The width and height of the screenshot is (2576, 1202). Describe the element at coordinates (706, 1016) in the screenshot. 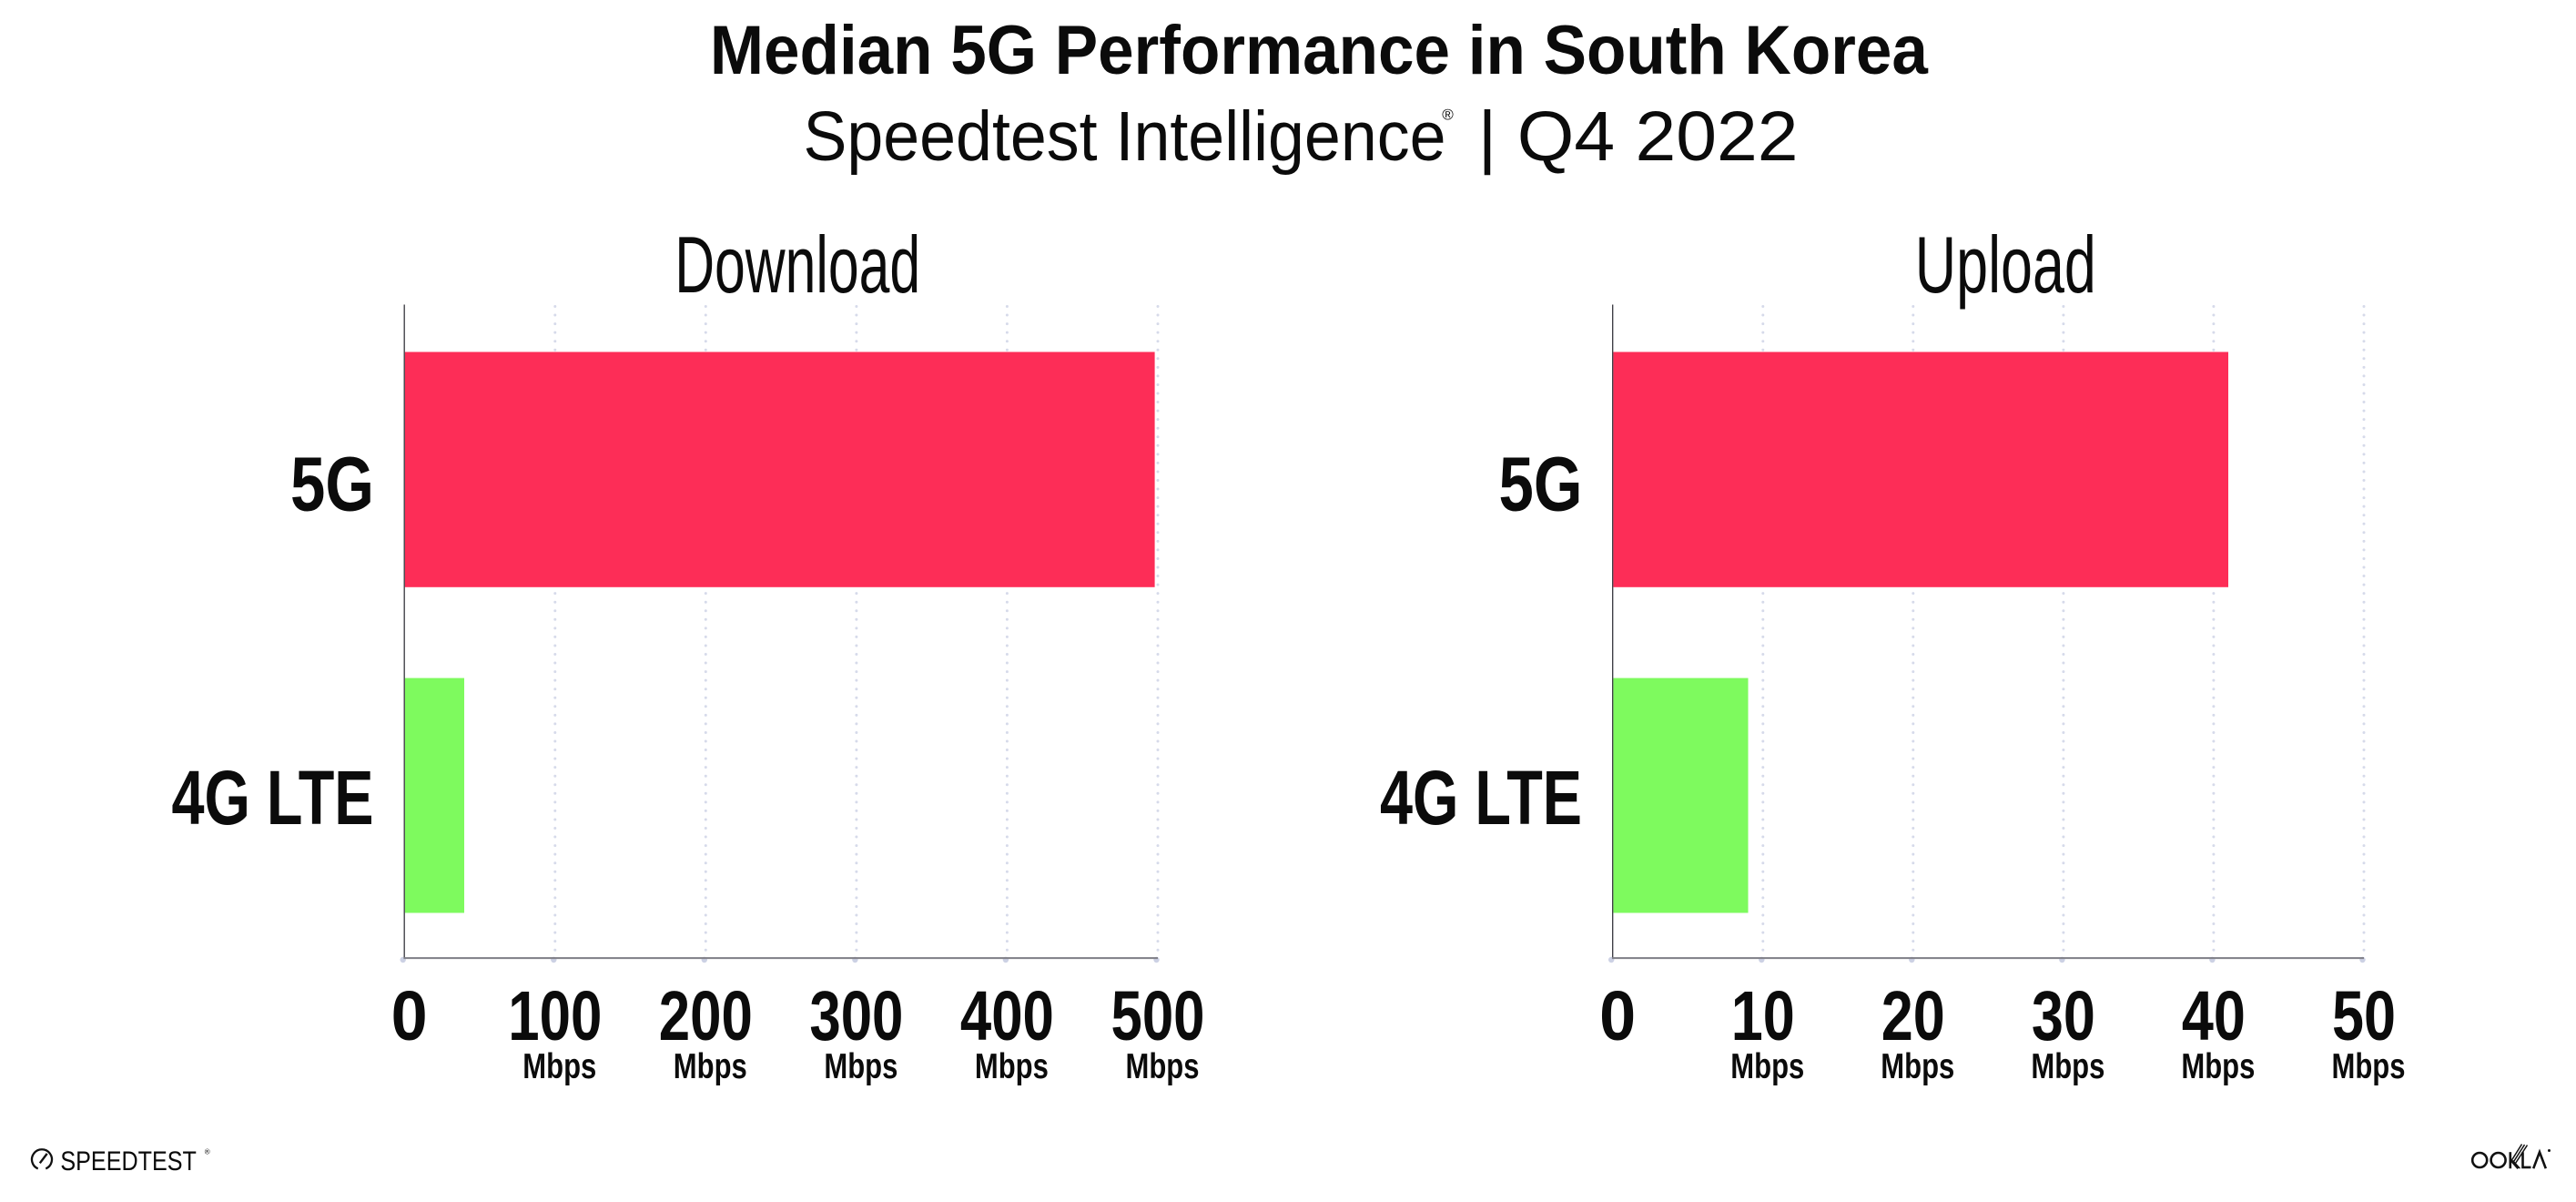

I see `svg-text: 200` at that location.